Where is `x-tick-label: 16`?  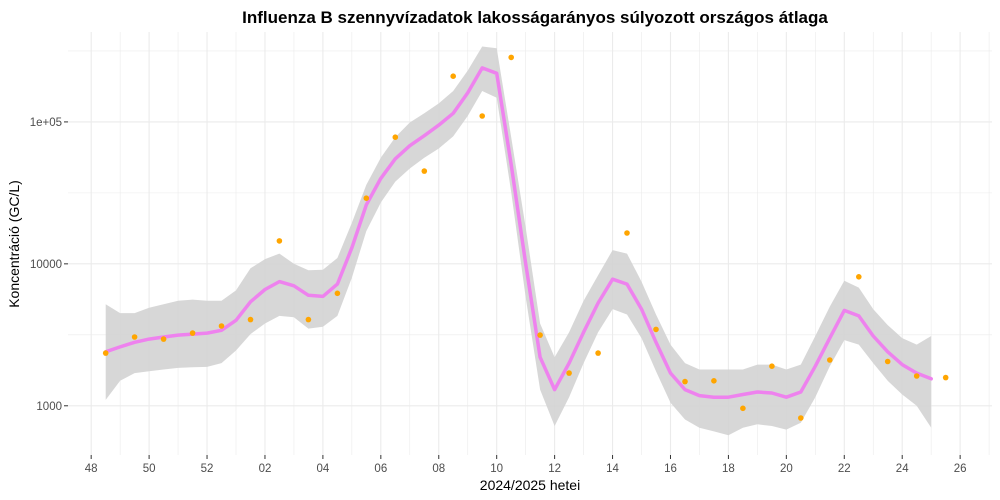
x-tick-label: 16 is located at coordinates (670, 469).